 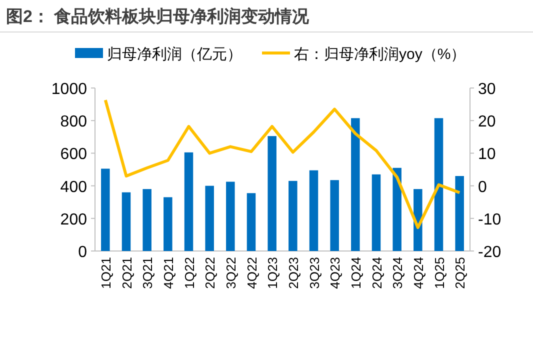 What do you see at coordinates (490, 219) in the screenshot?
I see `y2-tick-label: -10` at bounding box center [490, 219].